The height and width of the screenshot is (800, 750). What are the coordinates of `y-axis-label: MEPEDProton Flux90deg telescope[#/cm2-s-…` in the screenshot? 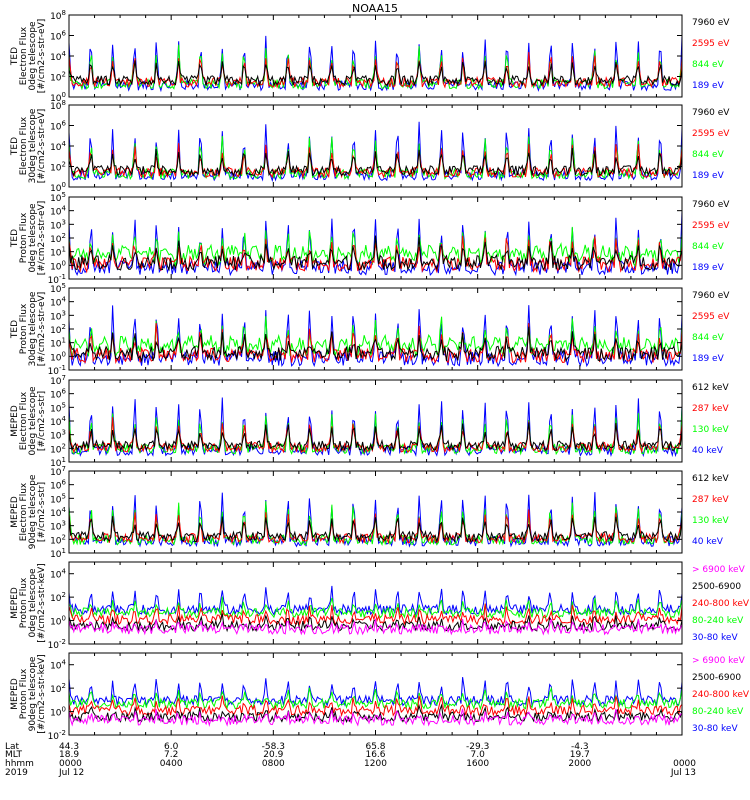 It's located at (28, 693).